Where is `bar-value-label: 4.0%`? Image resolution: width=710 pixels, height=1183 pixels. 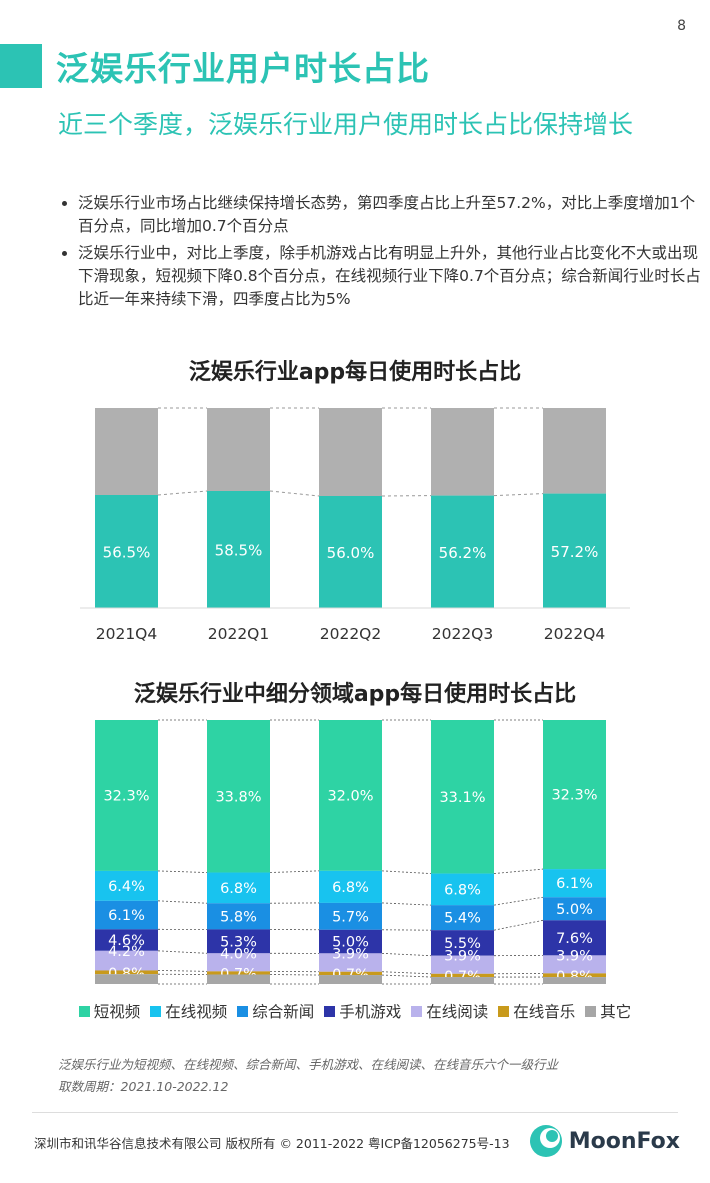
bar-value-label: 4.0% is located at coordinates (238, 954).